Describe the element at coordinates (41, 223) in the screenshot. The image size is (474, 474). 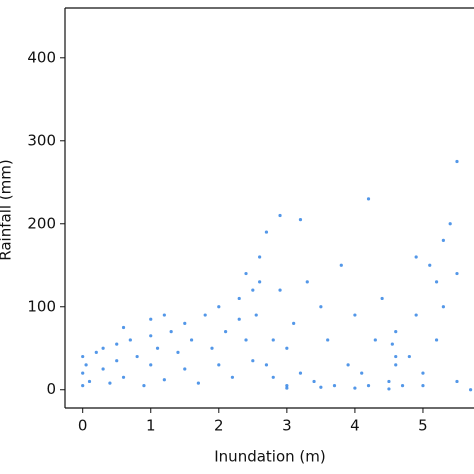
I see `y-tick-label: 200` at that location.